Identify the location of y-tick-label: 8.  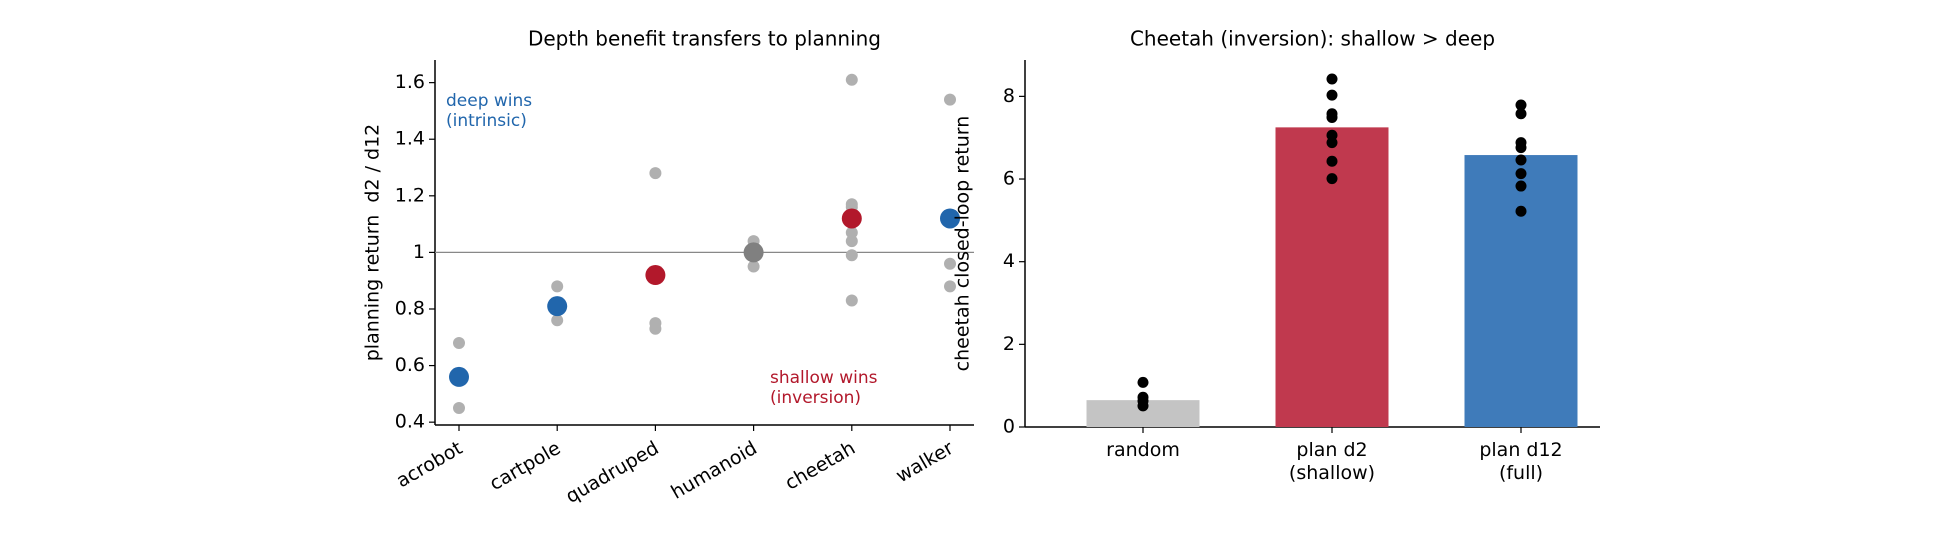
(1009, 96).